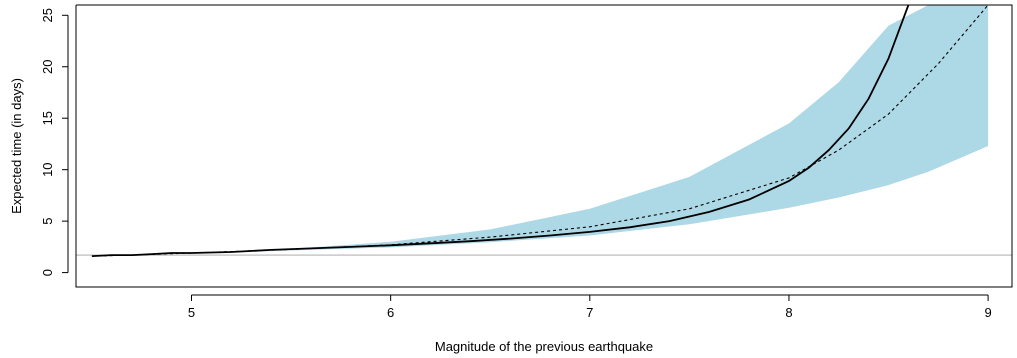  I want to click on x-tick-label: 6, so click(390, 312).